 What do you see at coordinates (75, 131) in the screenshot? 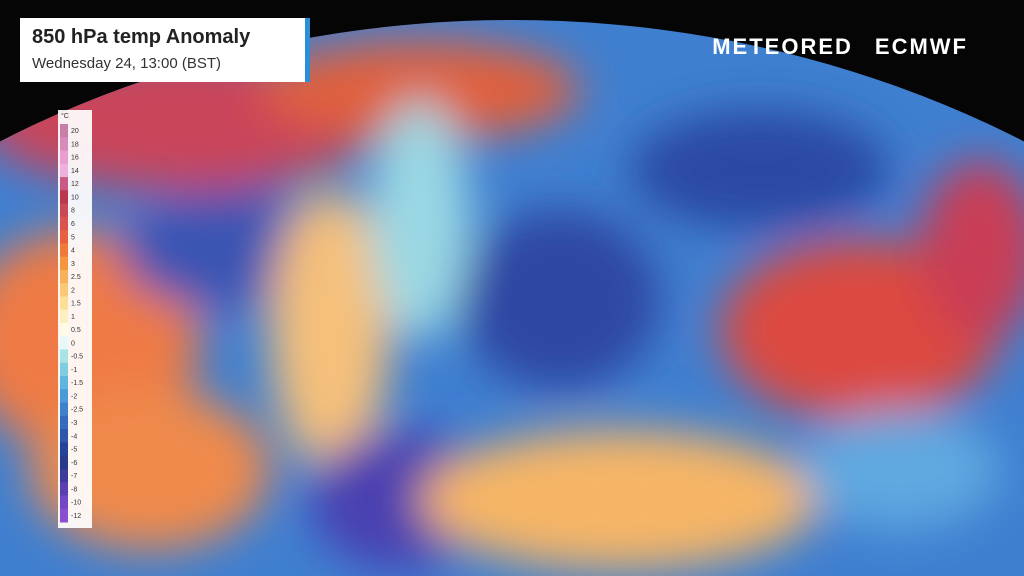
I see `legend-label: 20` at bounding box center [75, 131].